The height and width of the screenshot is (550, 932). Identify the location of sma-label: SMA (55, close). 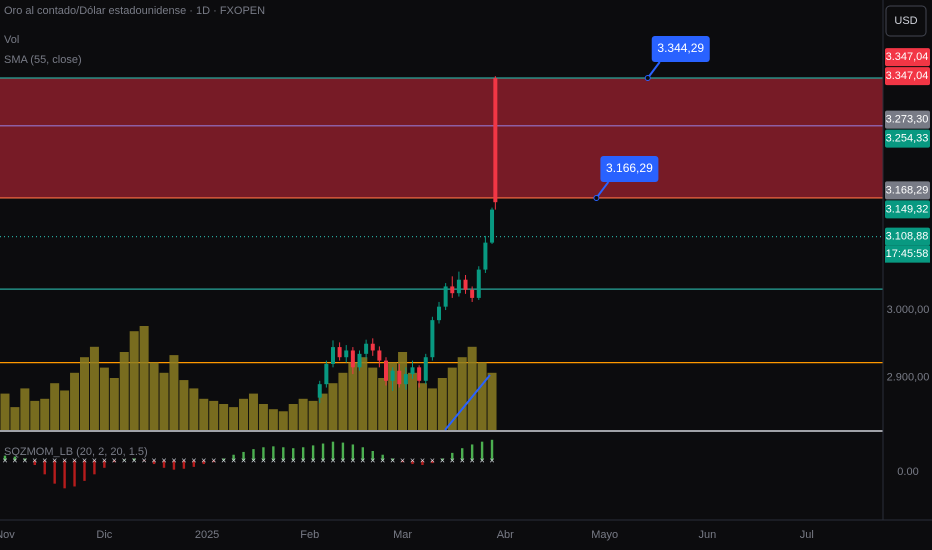
(43, 60).